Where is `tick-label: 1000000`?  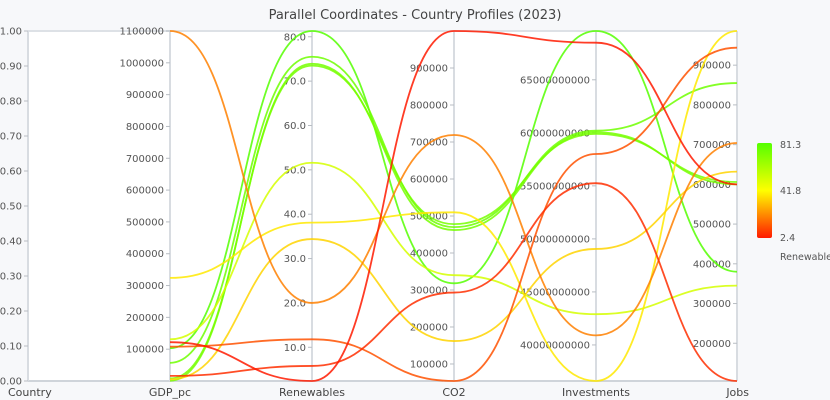 tick-label: 1000000 is located at coordinates (141, 63).